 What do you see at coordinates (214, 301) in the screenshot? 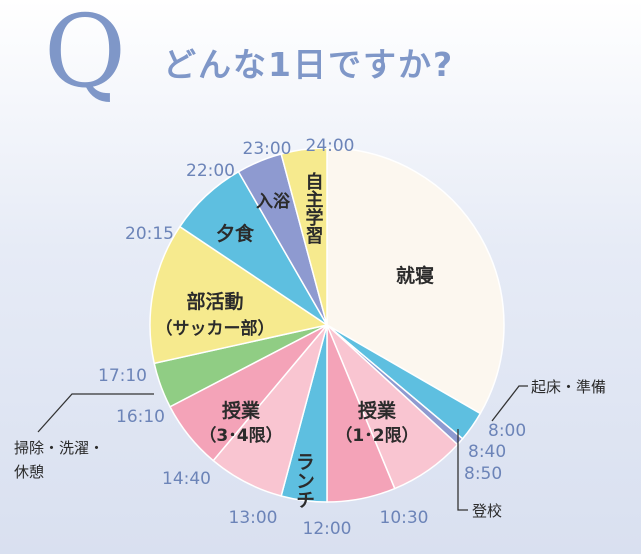
I see `slice-label-club-title: 部活動` at bounding box center [214, 301].